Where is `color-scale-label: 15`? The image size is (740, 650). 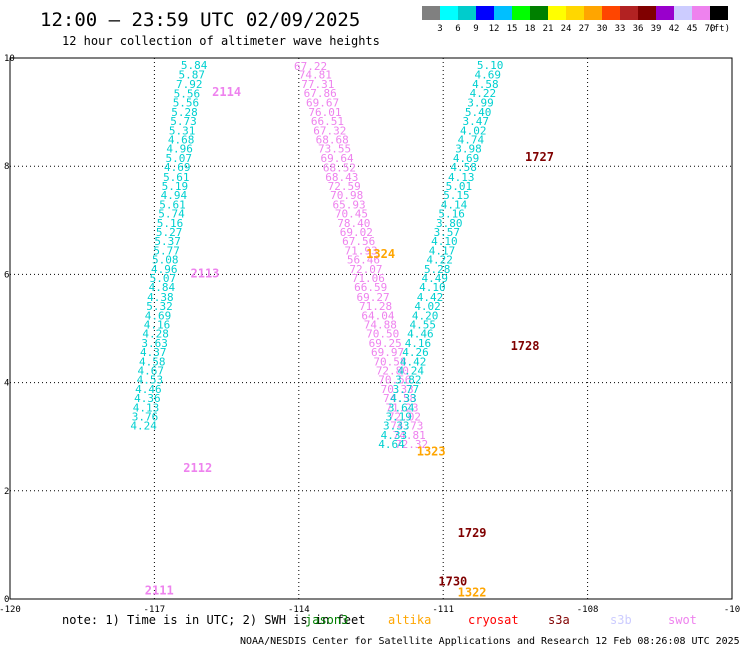 color-scale-label: 15 is located at coordinates (512, 29).